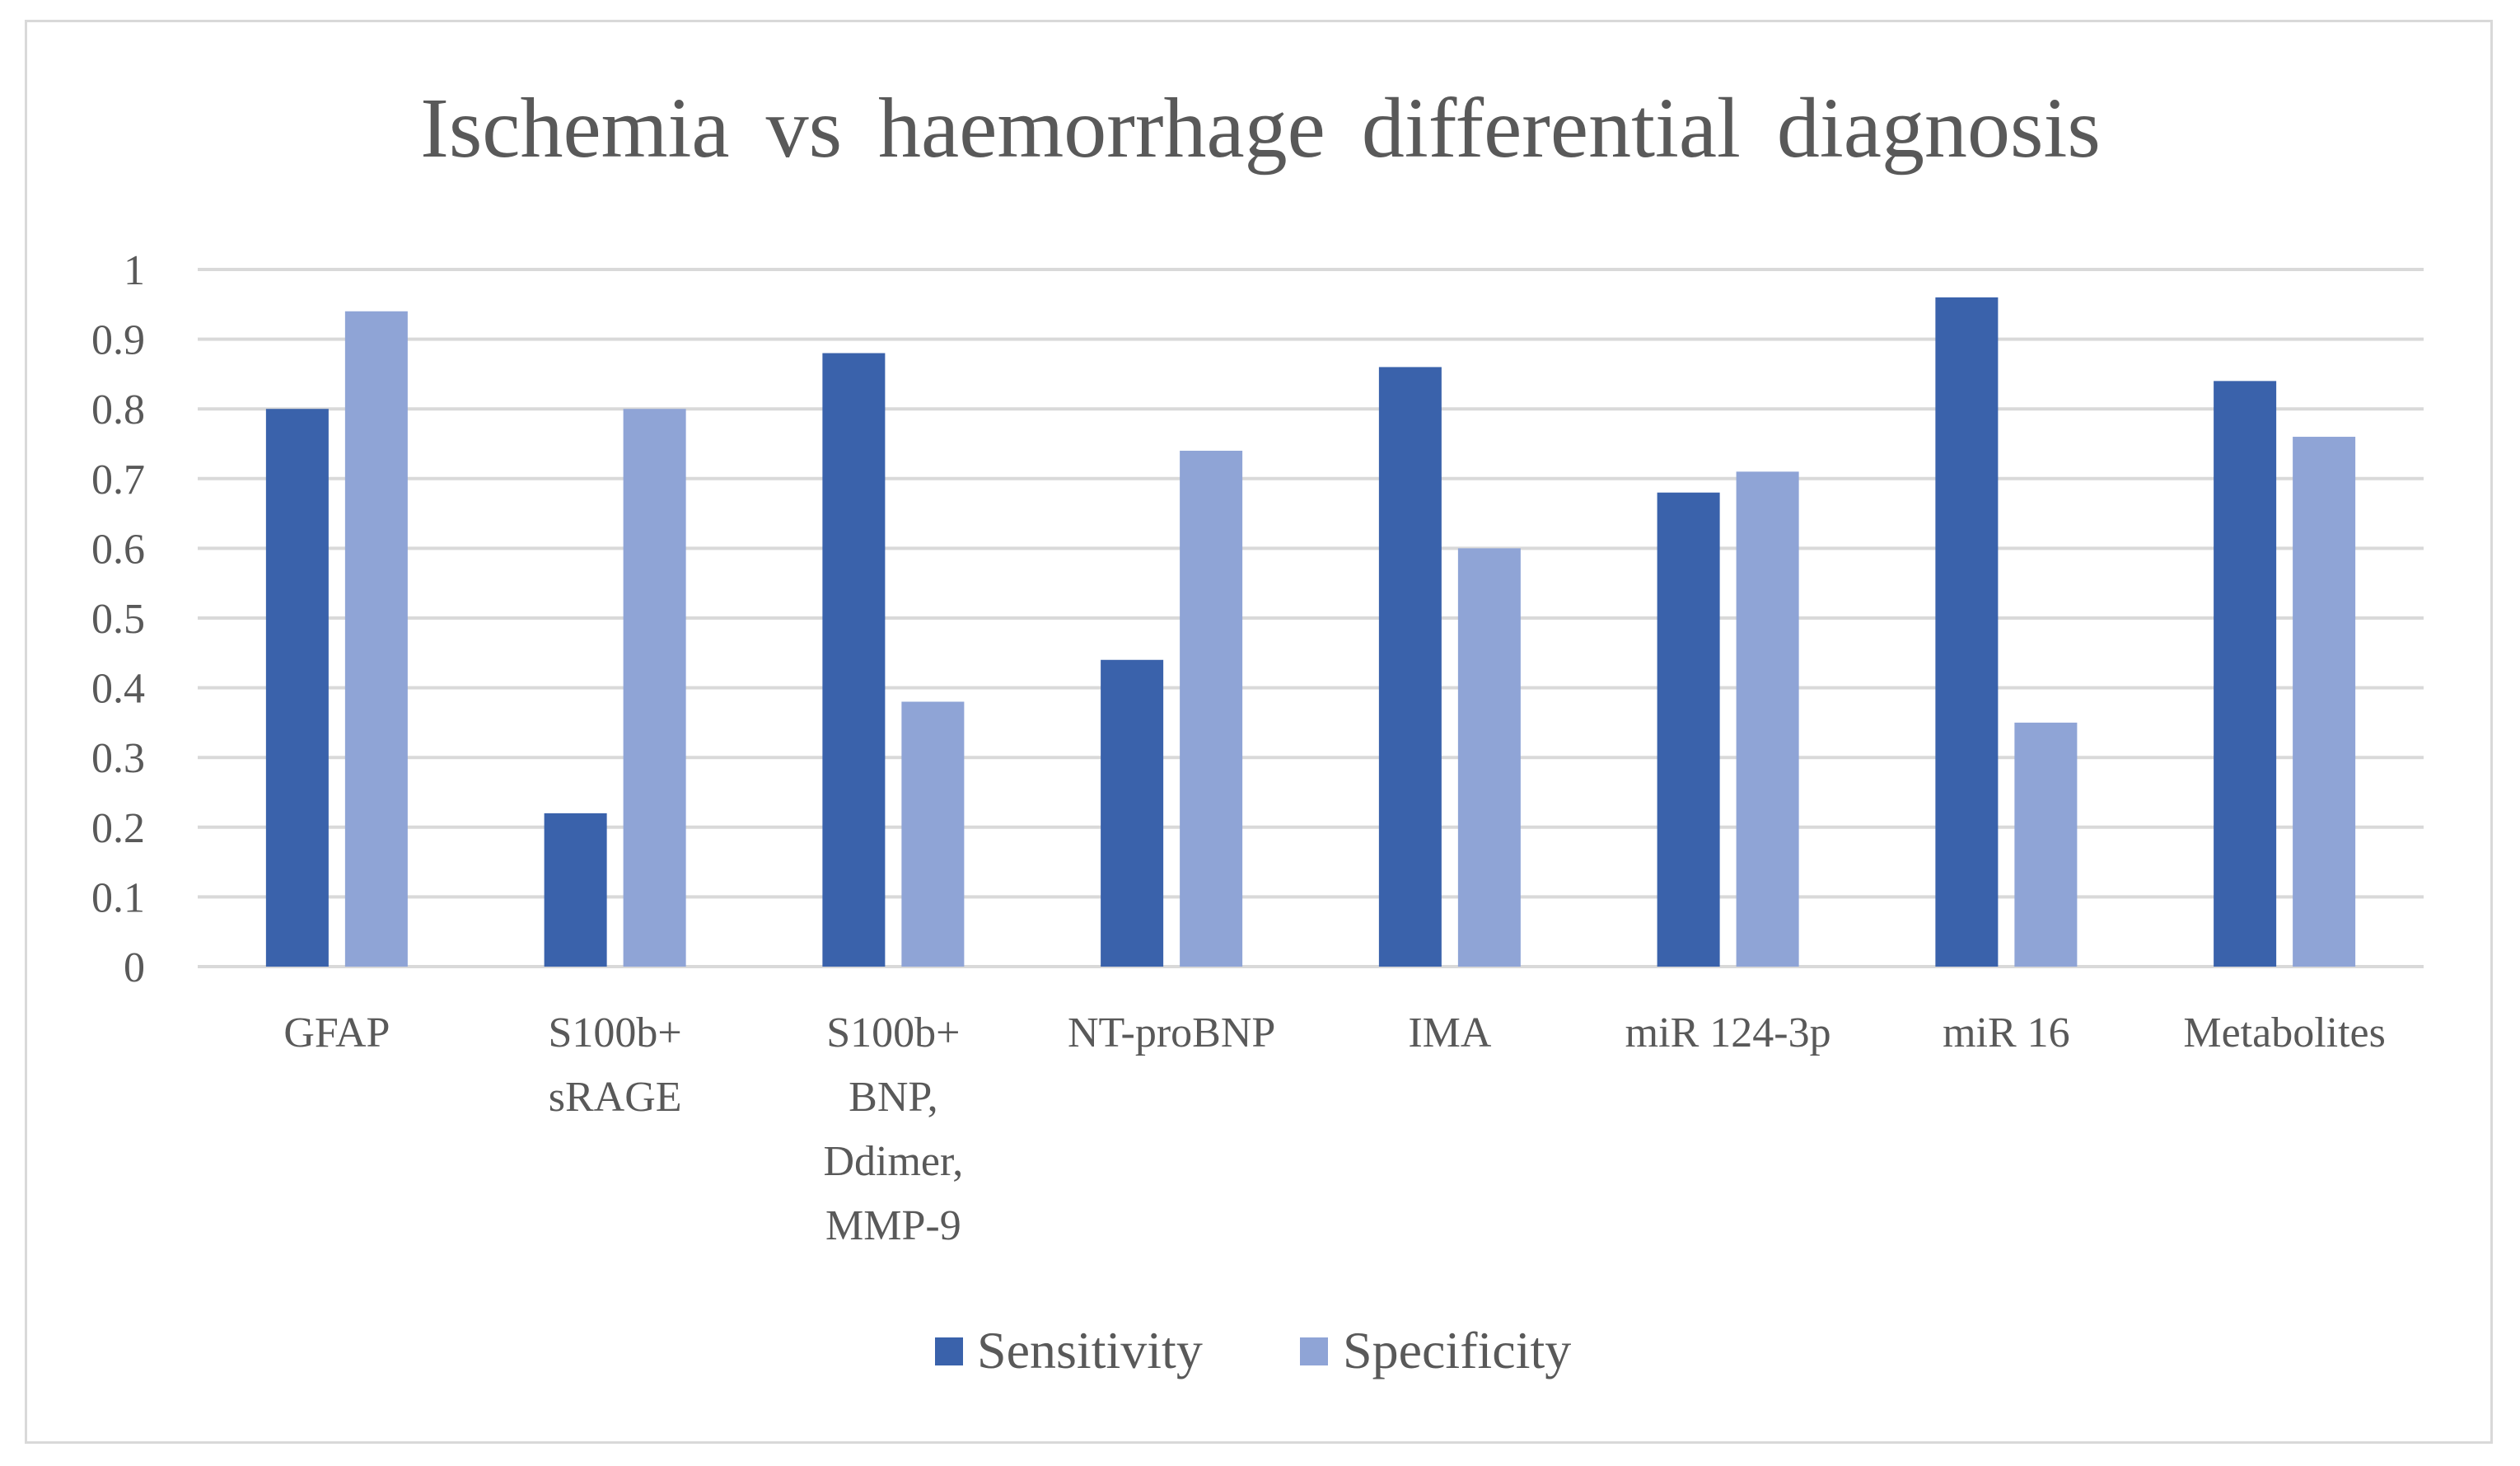 This screenshot has width=2520, height=1466. Describe the element at coordinates (118, 758) in the screenshot. I see `y-tick-label: 0.3` at that location.